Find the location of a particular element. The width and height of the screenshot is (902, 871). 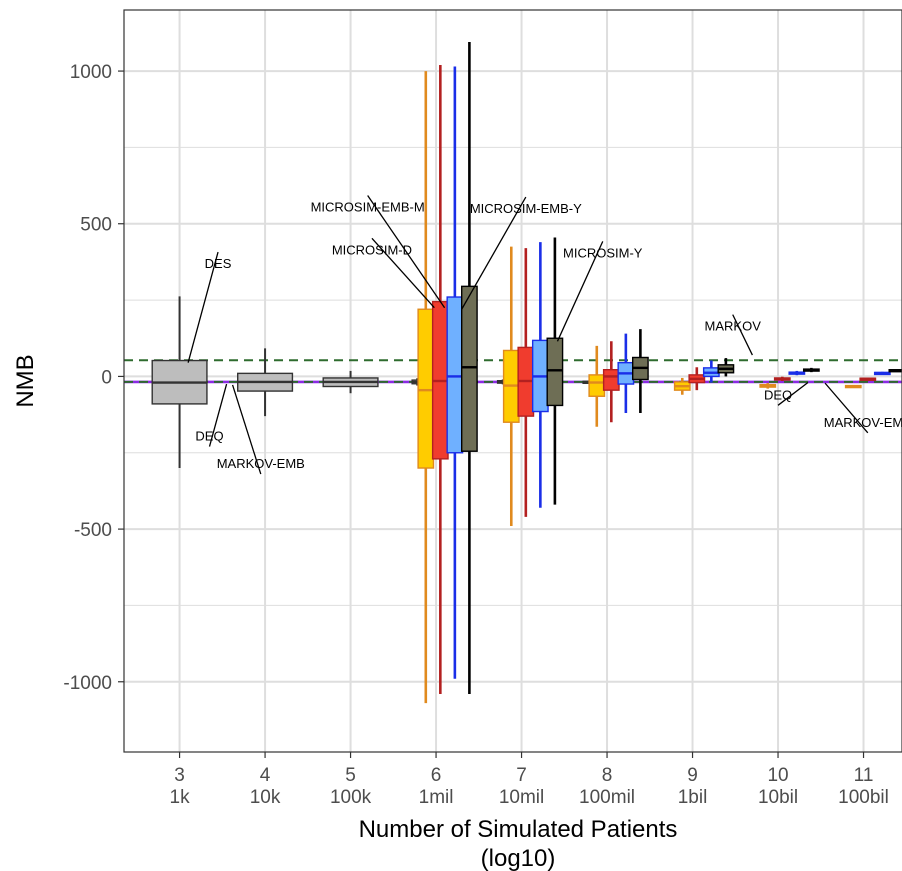

x-tick-sublabel: 1mil is located at coordinates (436, 797).